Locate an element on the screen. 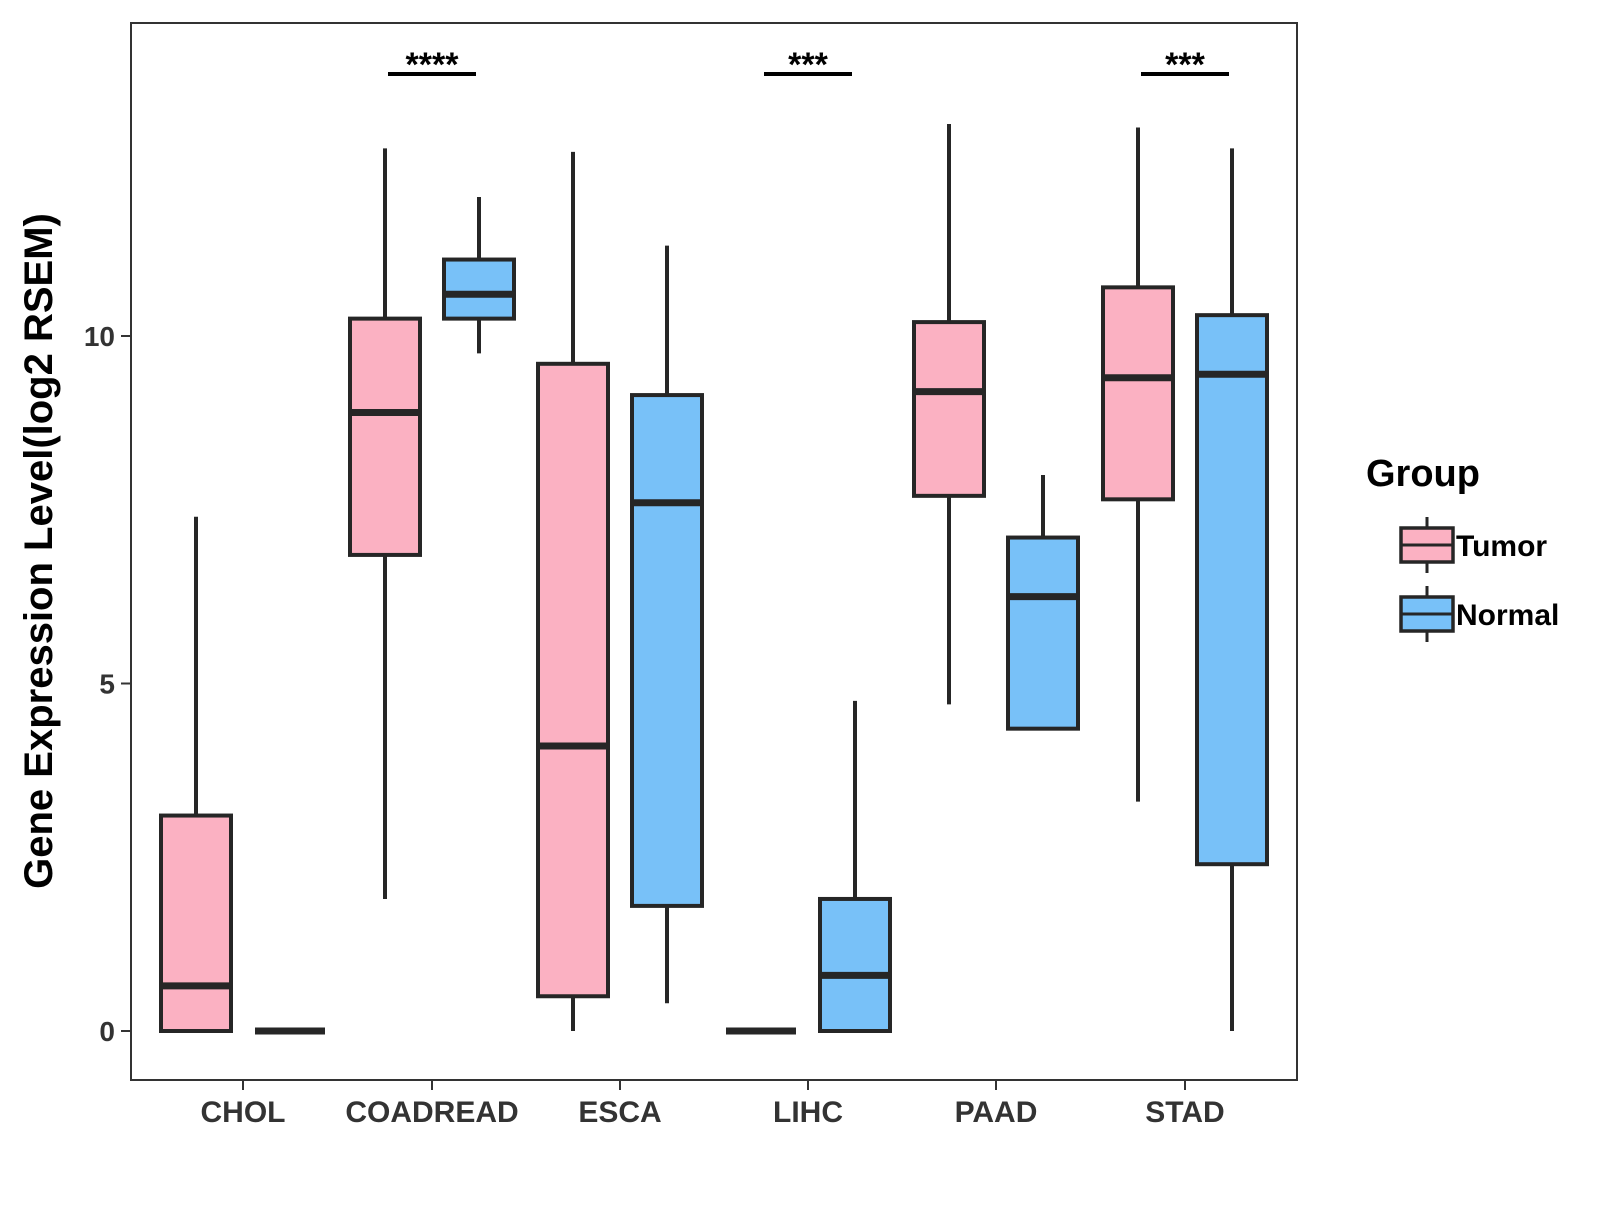  legend-label: Tumor is located at coordinates (1501, 546).